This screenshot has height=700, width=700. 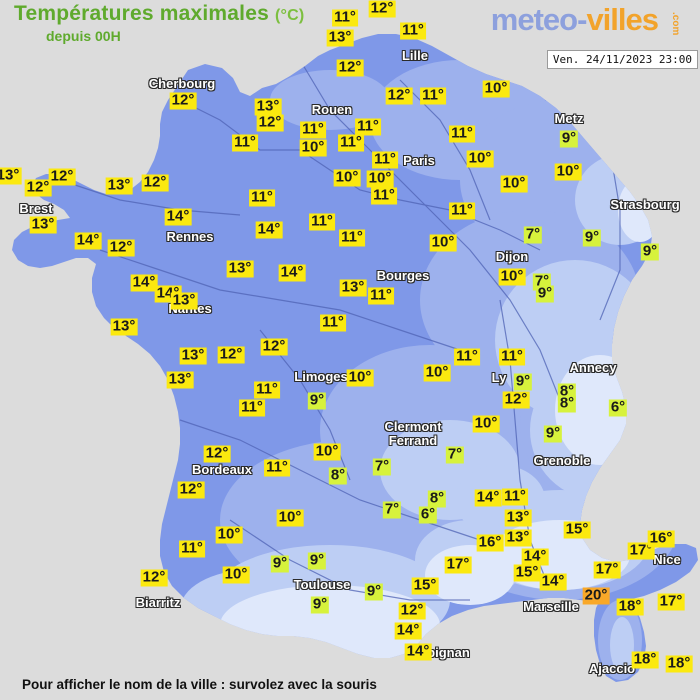 I want to click on site-logo: meteo-villes .com, so click(x=591, y=20).